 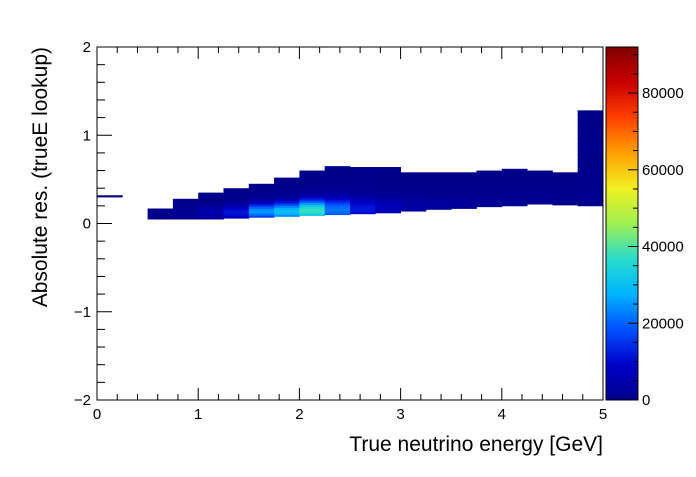 I want to click on x-axis-label: True neutrino energy [GeV], so click(x=476, y=444).